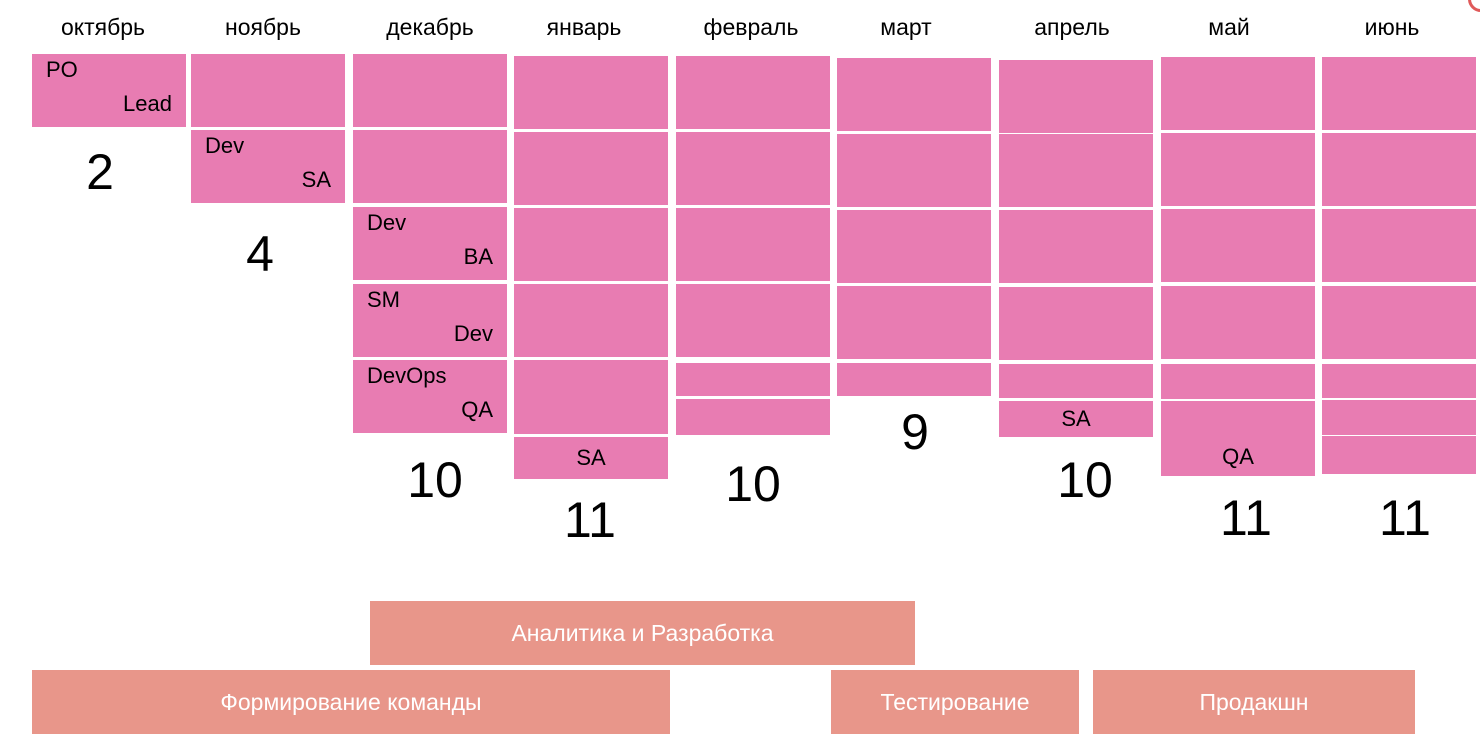 The width and height of the screenshot is (1480, 744). I want to click on role-label: Lead, so click(147, 103).